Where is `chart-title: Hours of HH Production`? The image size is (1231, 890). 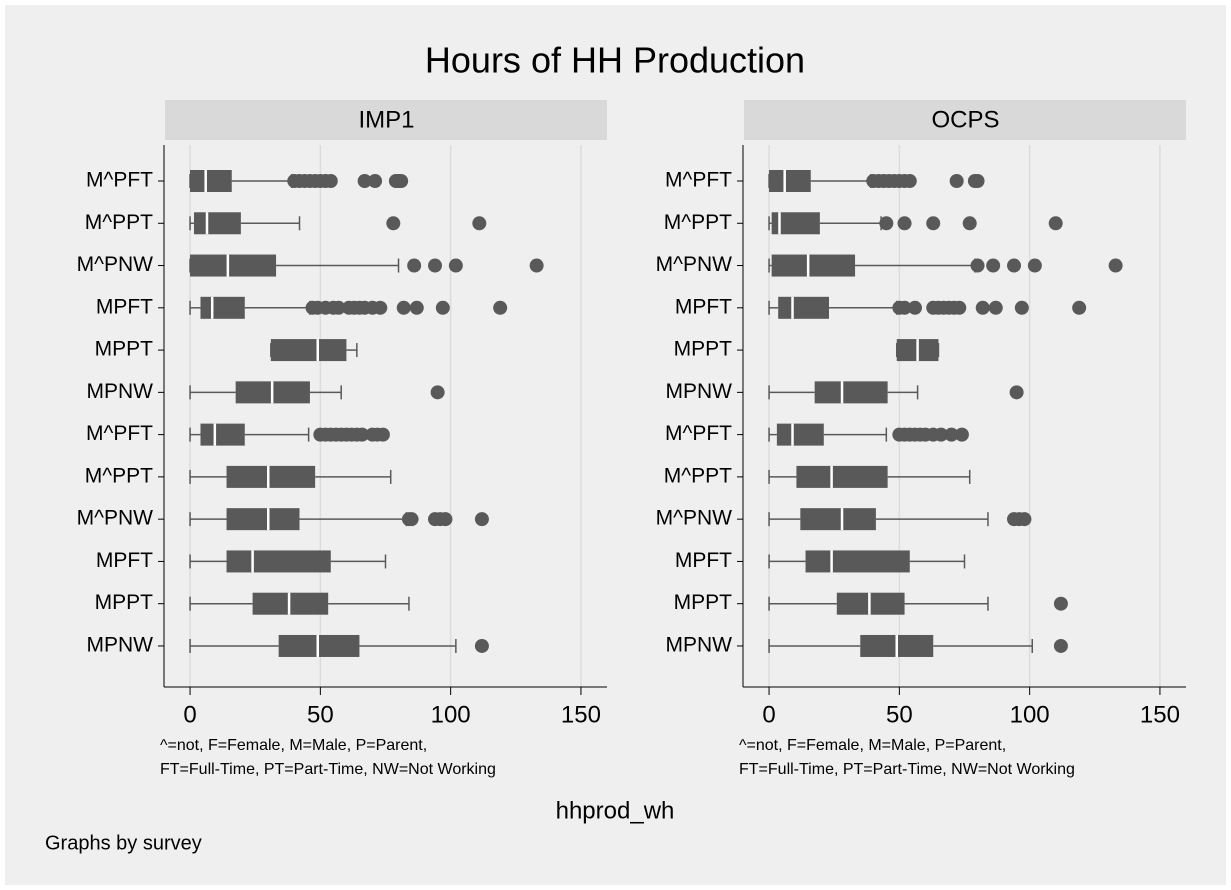 chart-title: Hours of HH Production is located at coordinates (615, 60).